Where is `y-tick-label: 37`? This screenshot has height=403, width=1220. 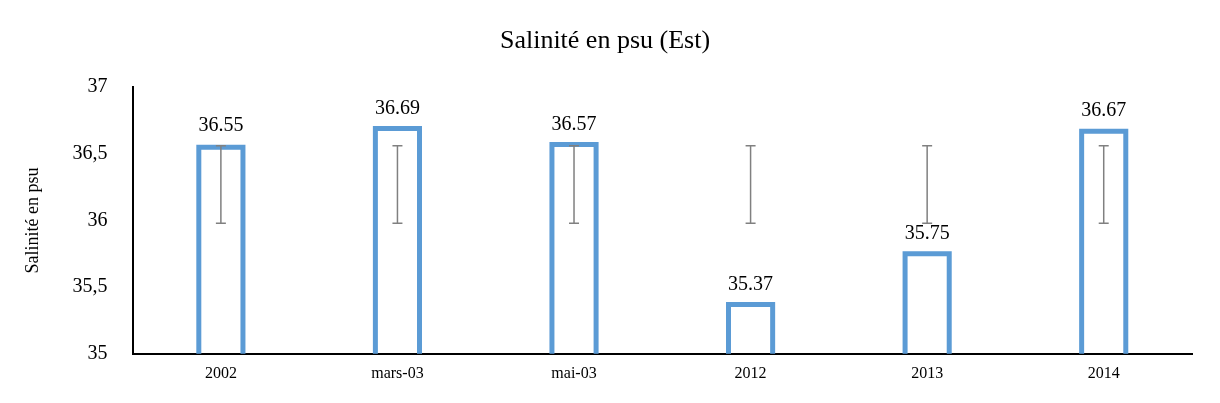
y-tick-label: 37 is located at coordinates (97, 85).